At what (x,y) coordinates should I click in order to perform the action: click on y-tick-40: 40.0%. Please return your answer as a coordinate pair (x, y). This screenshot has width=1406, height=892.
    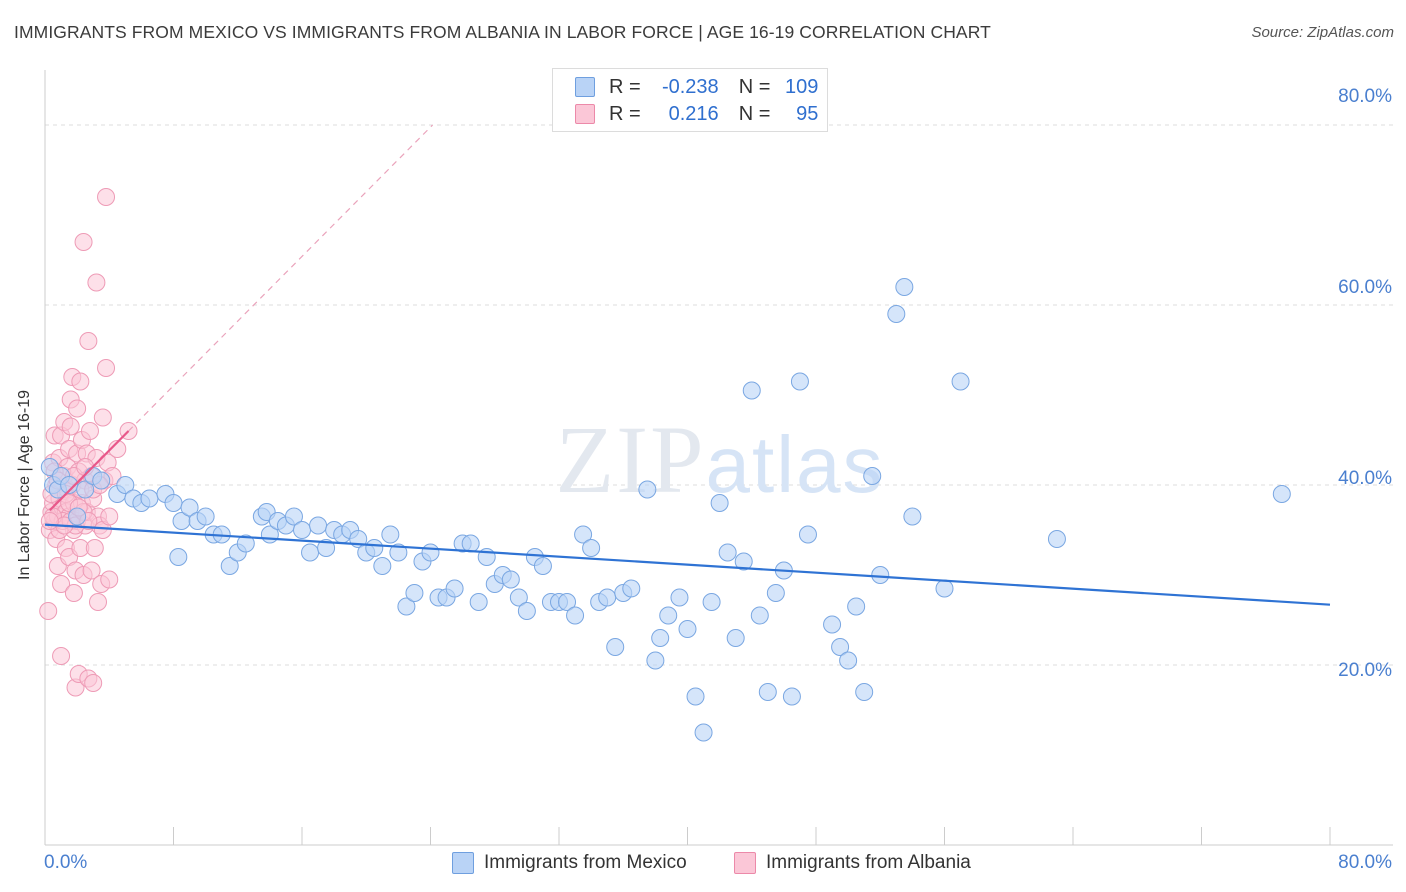
    Looking at the image, I should click on (1365, 478).